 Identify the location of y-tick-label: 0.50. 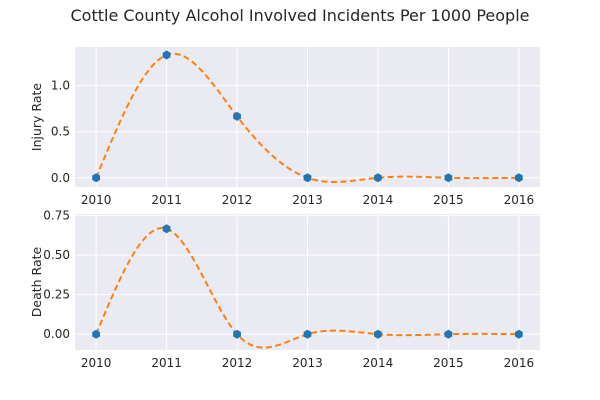
(56, 255).